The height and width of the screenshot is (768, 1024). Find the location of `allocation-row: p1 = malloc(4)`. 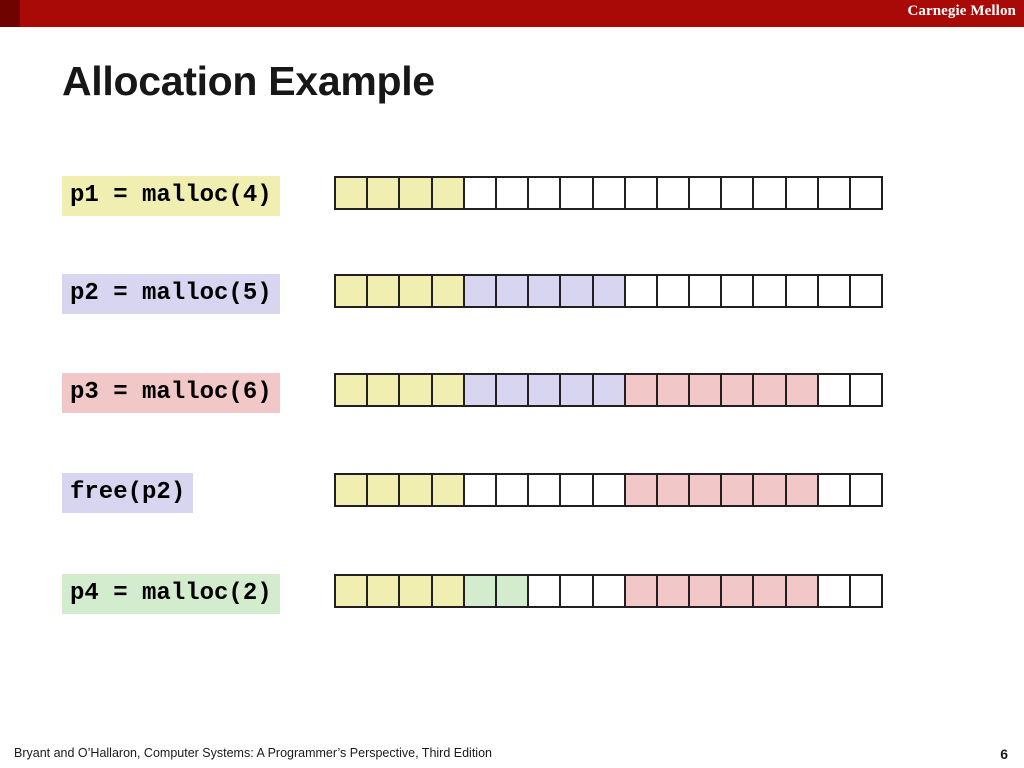

allocation-row: p1 = malloc(4) is located at coordinates (512, 198).